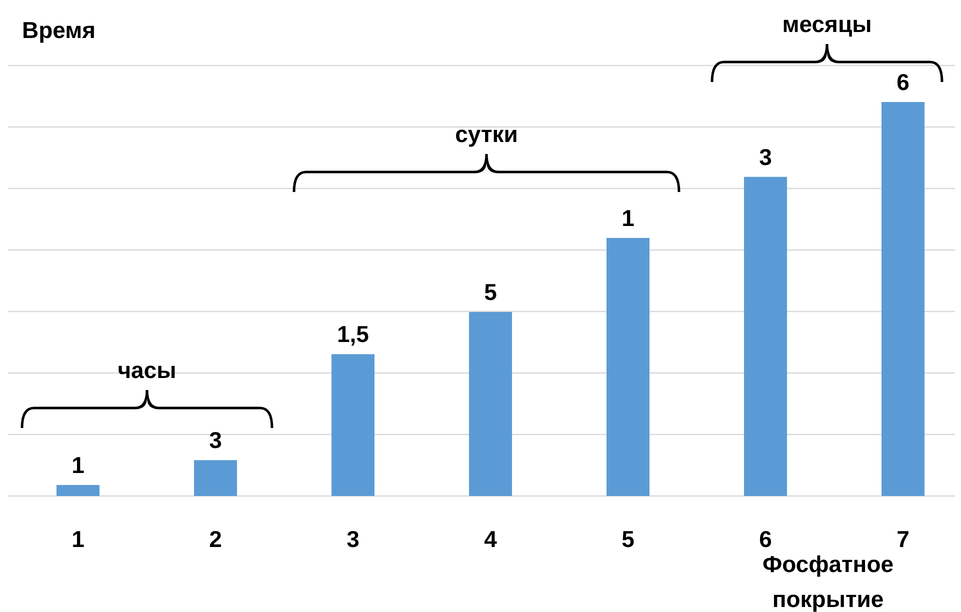 Image resolution: width=961 pixels, height=612 pixels. What do you see at coordinates (903, 539) in the screenshot?
I see `x-tick-label: 7` at bounding box center [903, 539].